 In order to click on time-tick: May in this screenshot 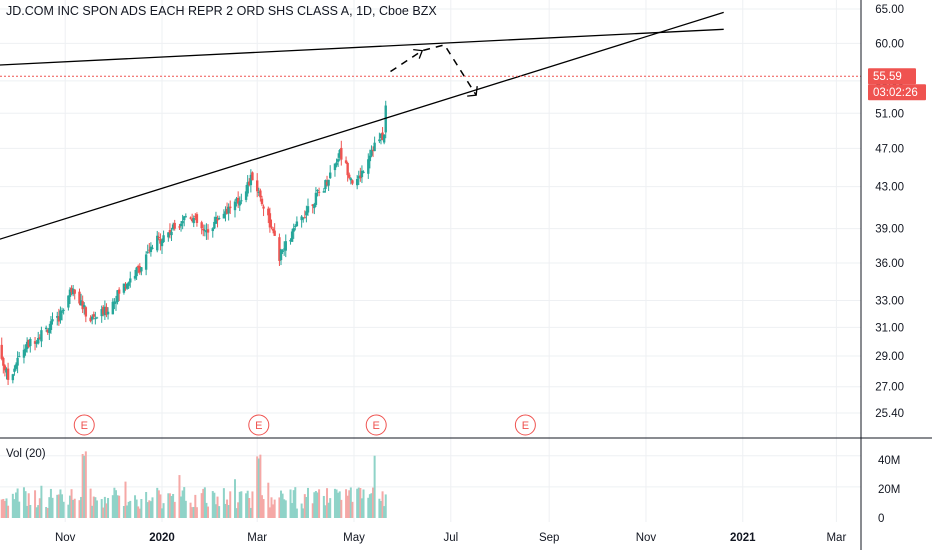, I will do `click(354, 538)`.